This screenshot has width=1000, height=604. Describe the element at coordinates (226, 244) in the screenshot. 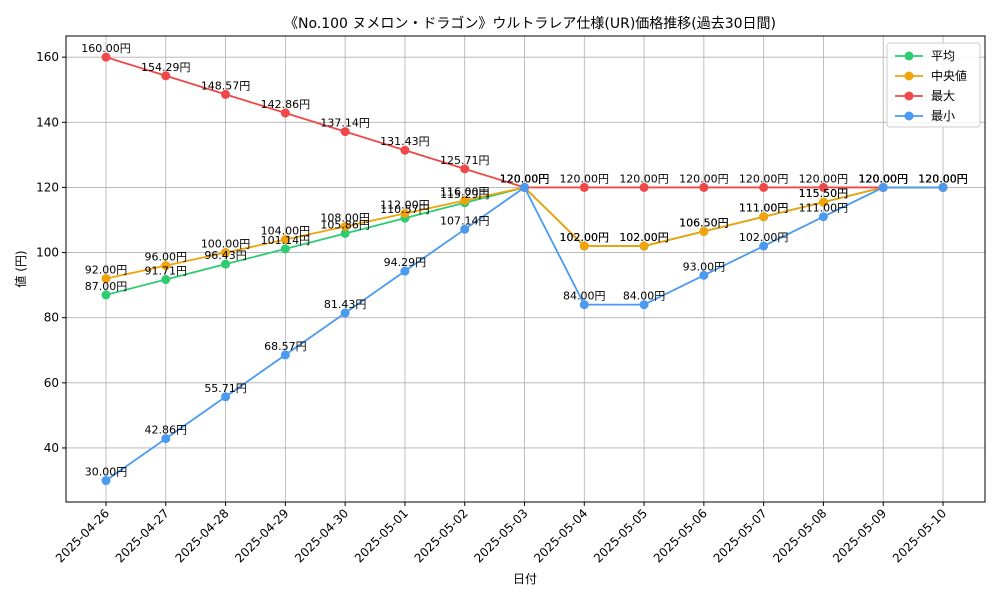

I see `data-label: 100.00円` at that location.